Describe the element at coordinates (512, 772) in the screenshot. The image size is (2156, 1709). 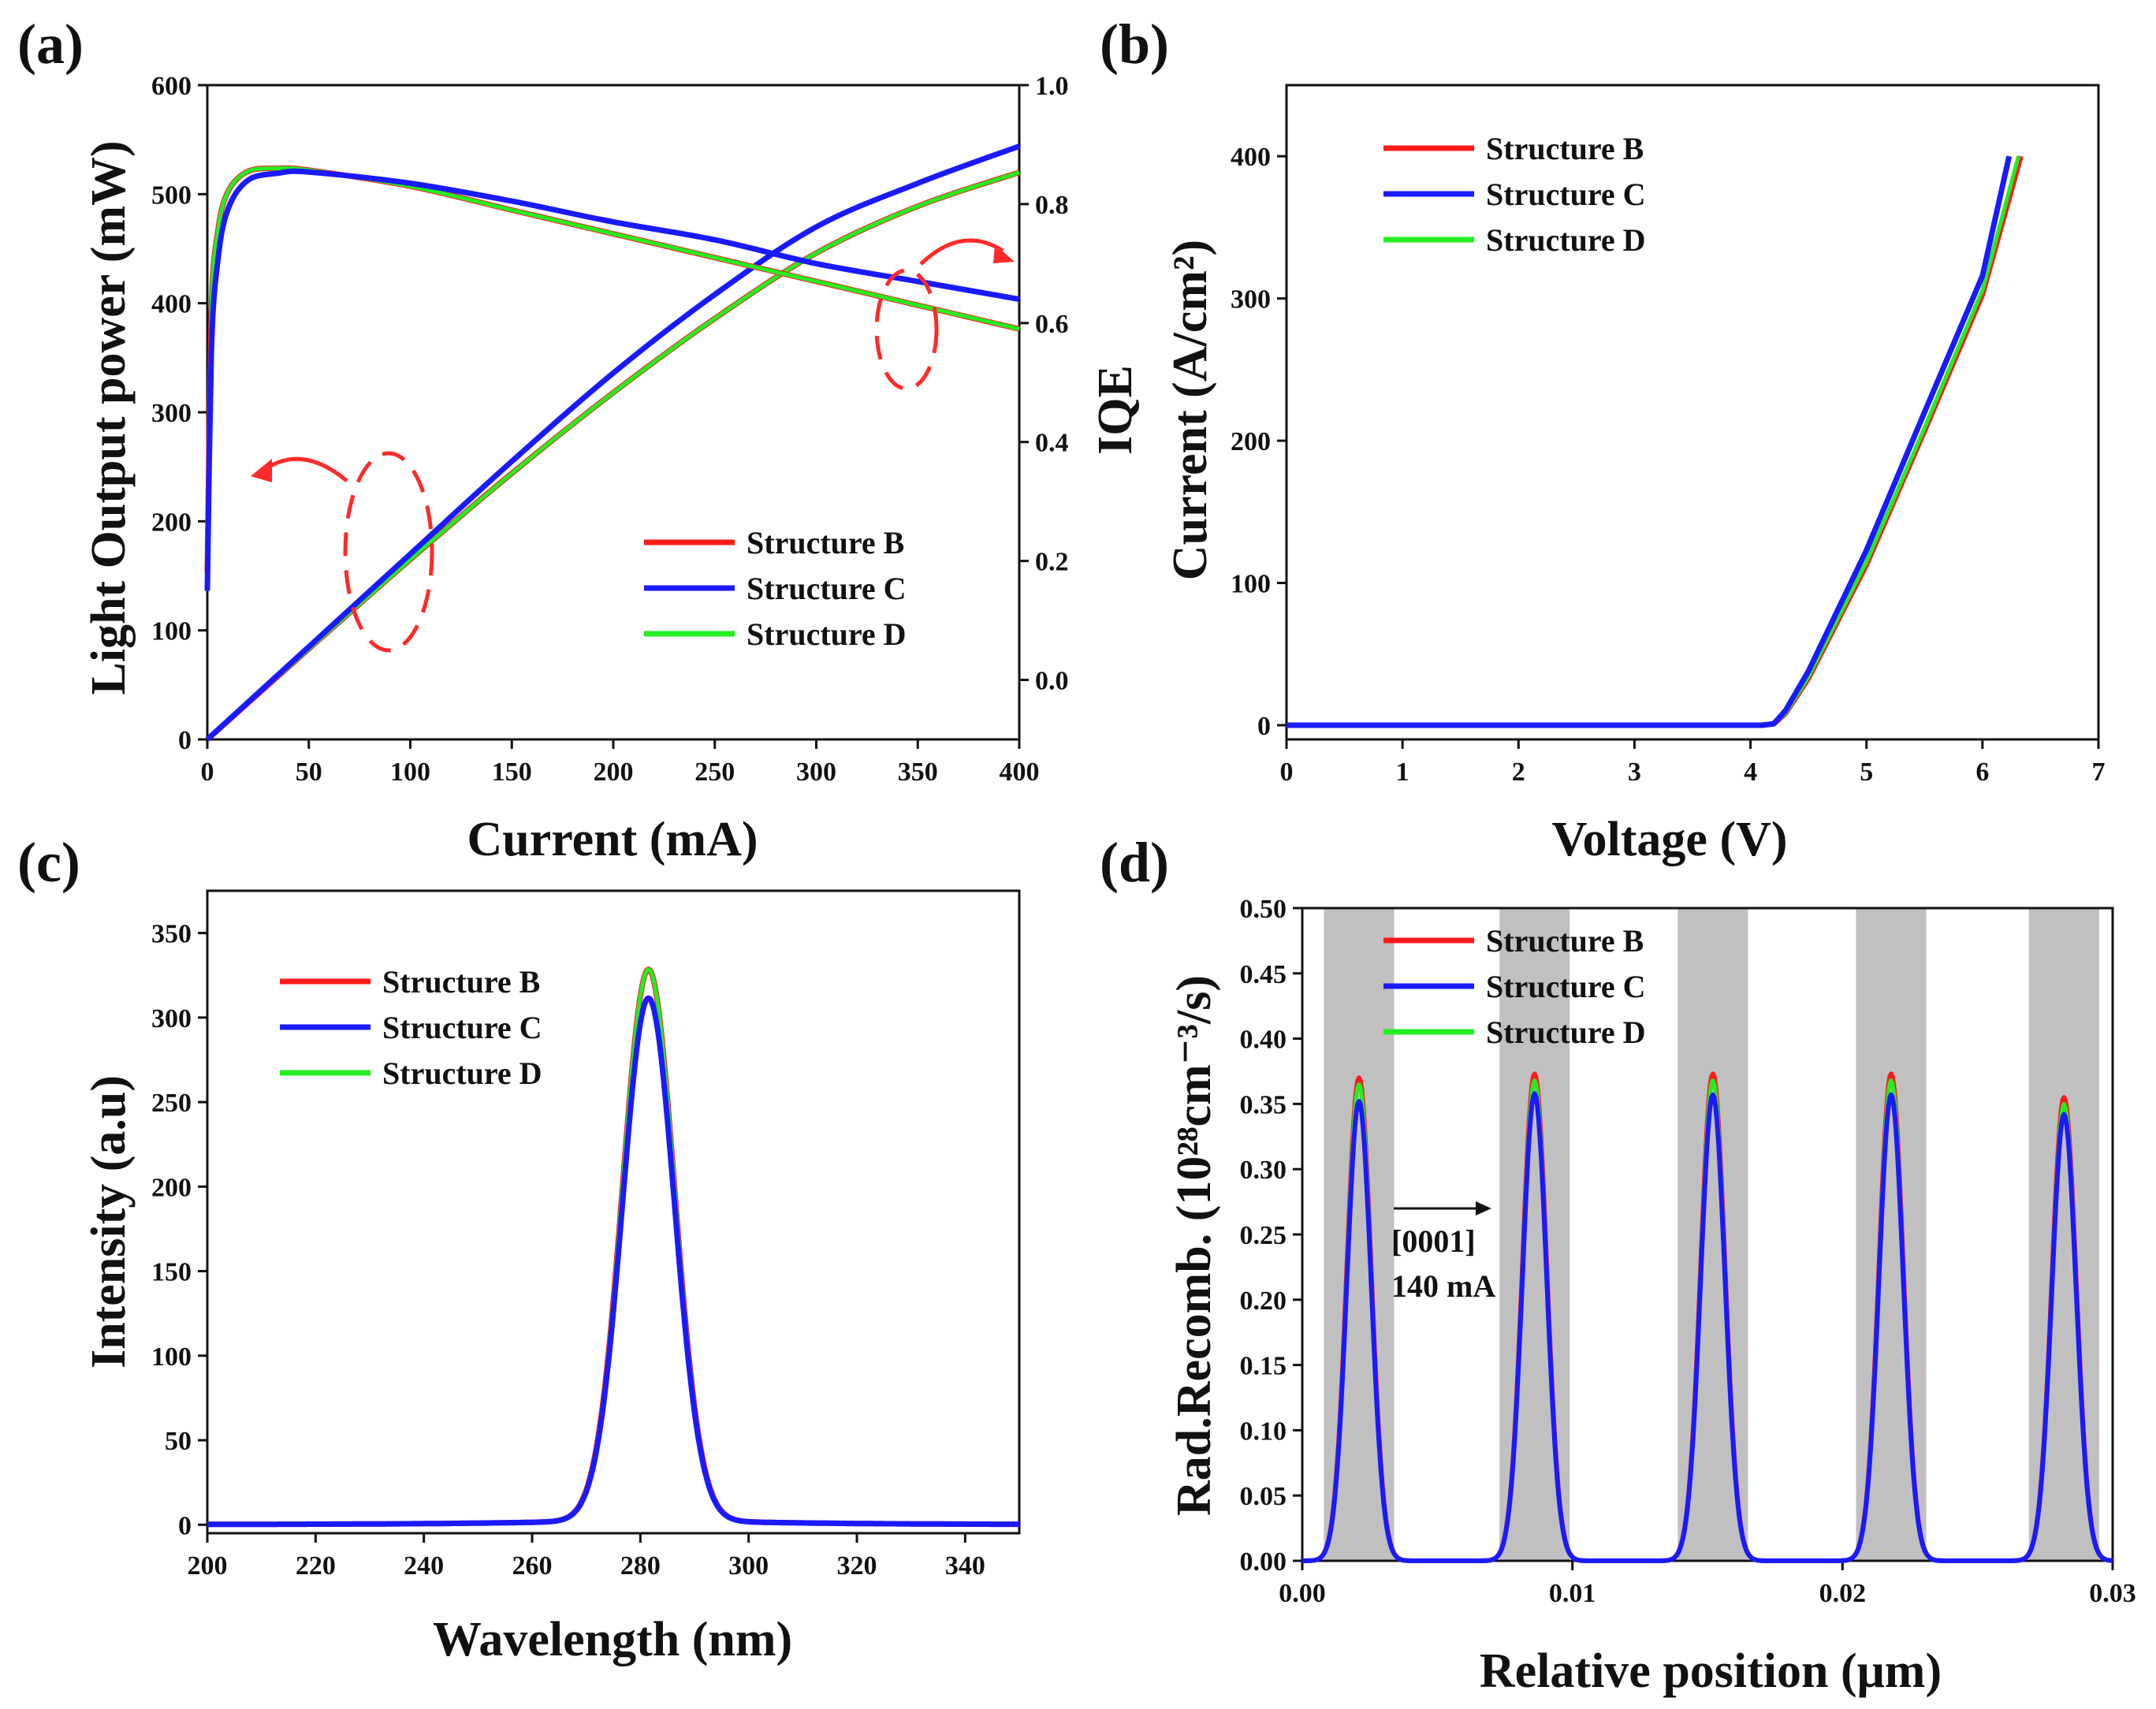
I see `x-tick-label-a: 150` at that location.